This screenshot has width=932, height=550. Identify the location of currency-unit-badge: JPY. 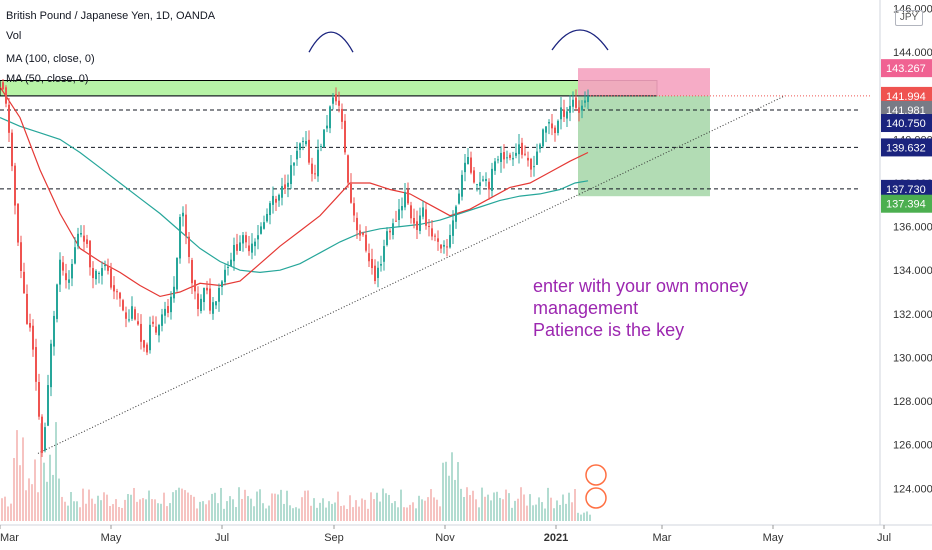
(909, 18).